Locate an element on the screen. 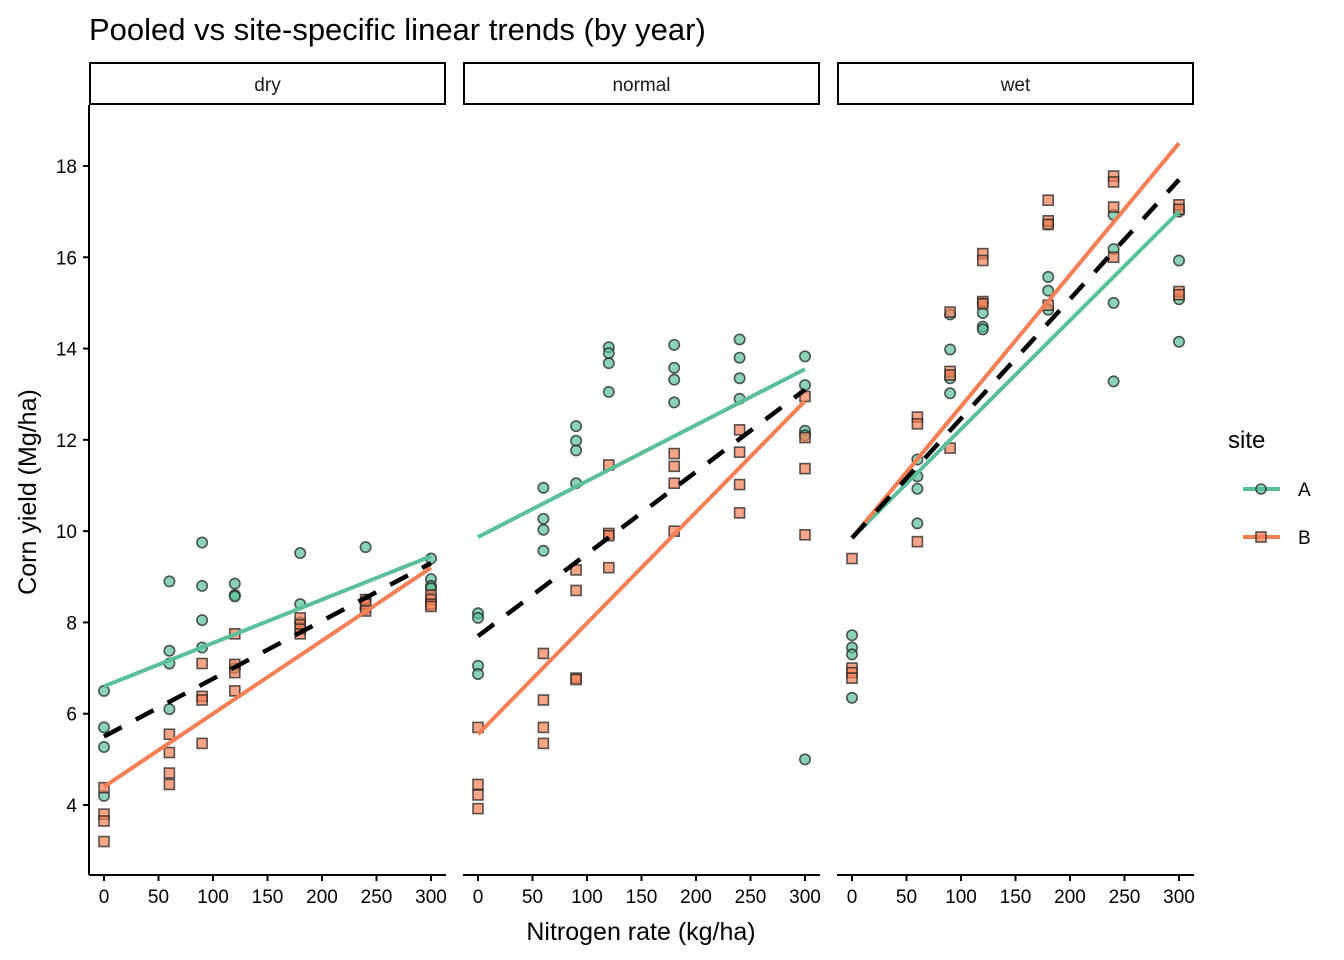  fit-line-site-b is located at coordinates (1015, 340).